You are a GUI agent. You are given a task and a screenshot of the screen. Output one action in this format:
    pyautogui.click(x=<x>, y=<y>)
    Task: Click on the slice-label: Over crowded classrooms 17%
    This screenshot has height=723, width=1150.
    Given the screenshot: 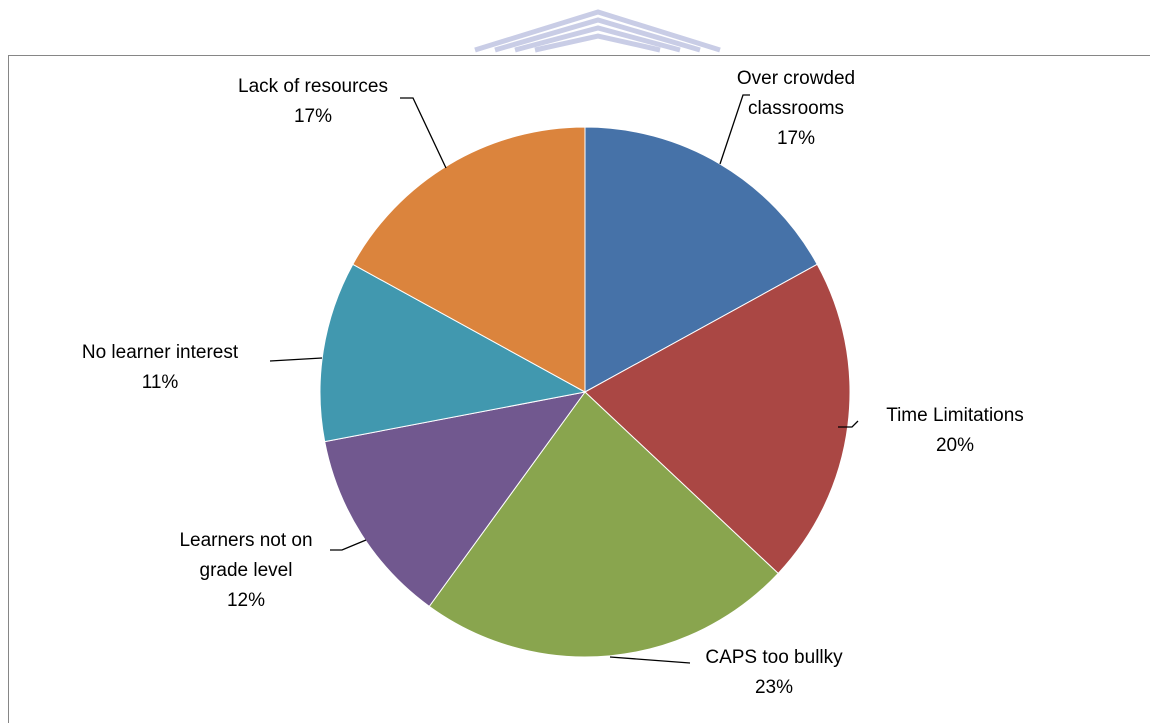 What is the action you would take?
    pyautogui.click(x=796, y=108)
    